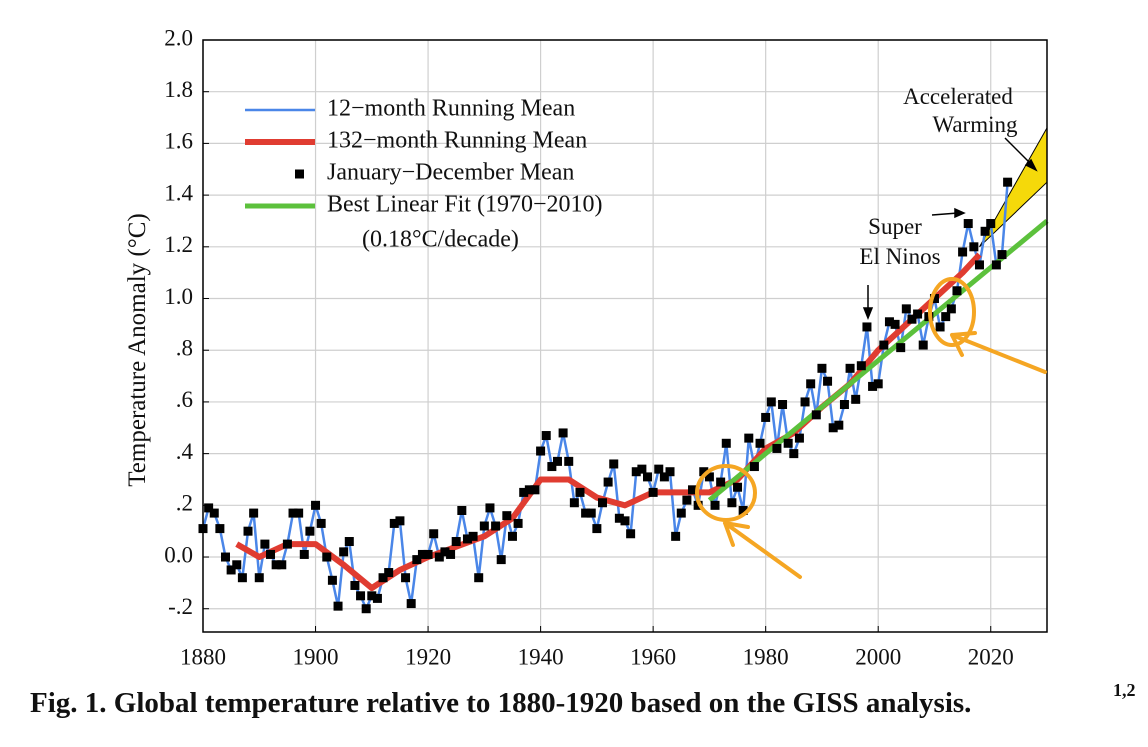  I want to click on caption-refs: 1,2, so click(1124, 690).